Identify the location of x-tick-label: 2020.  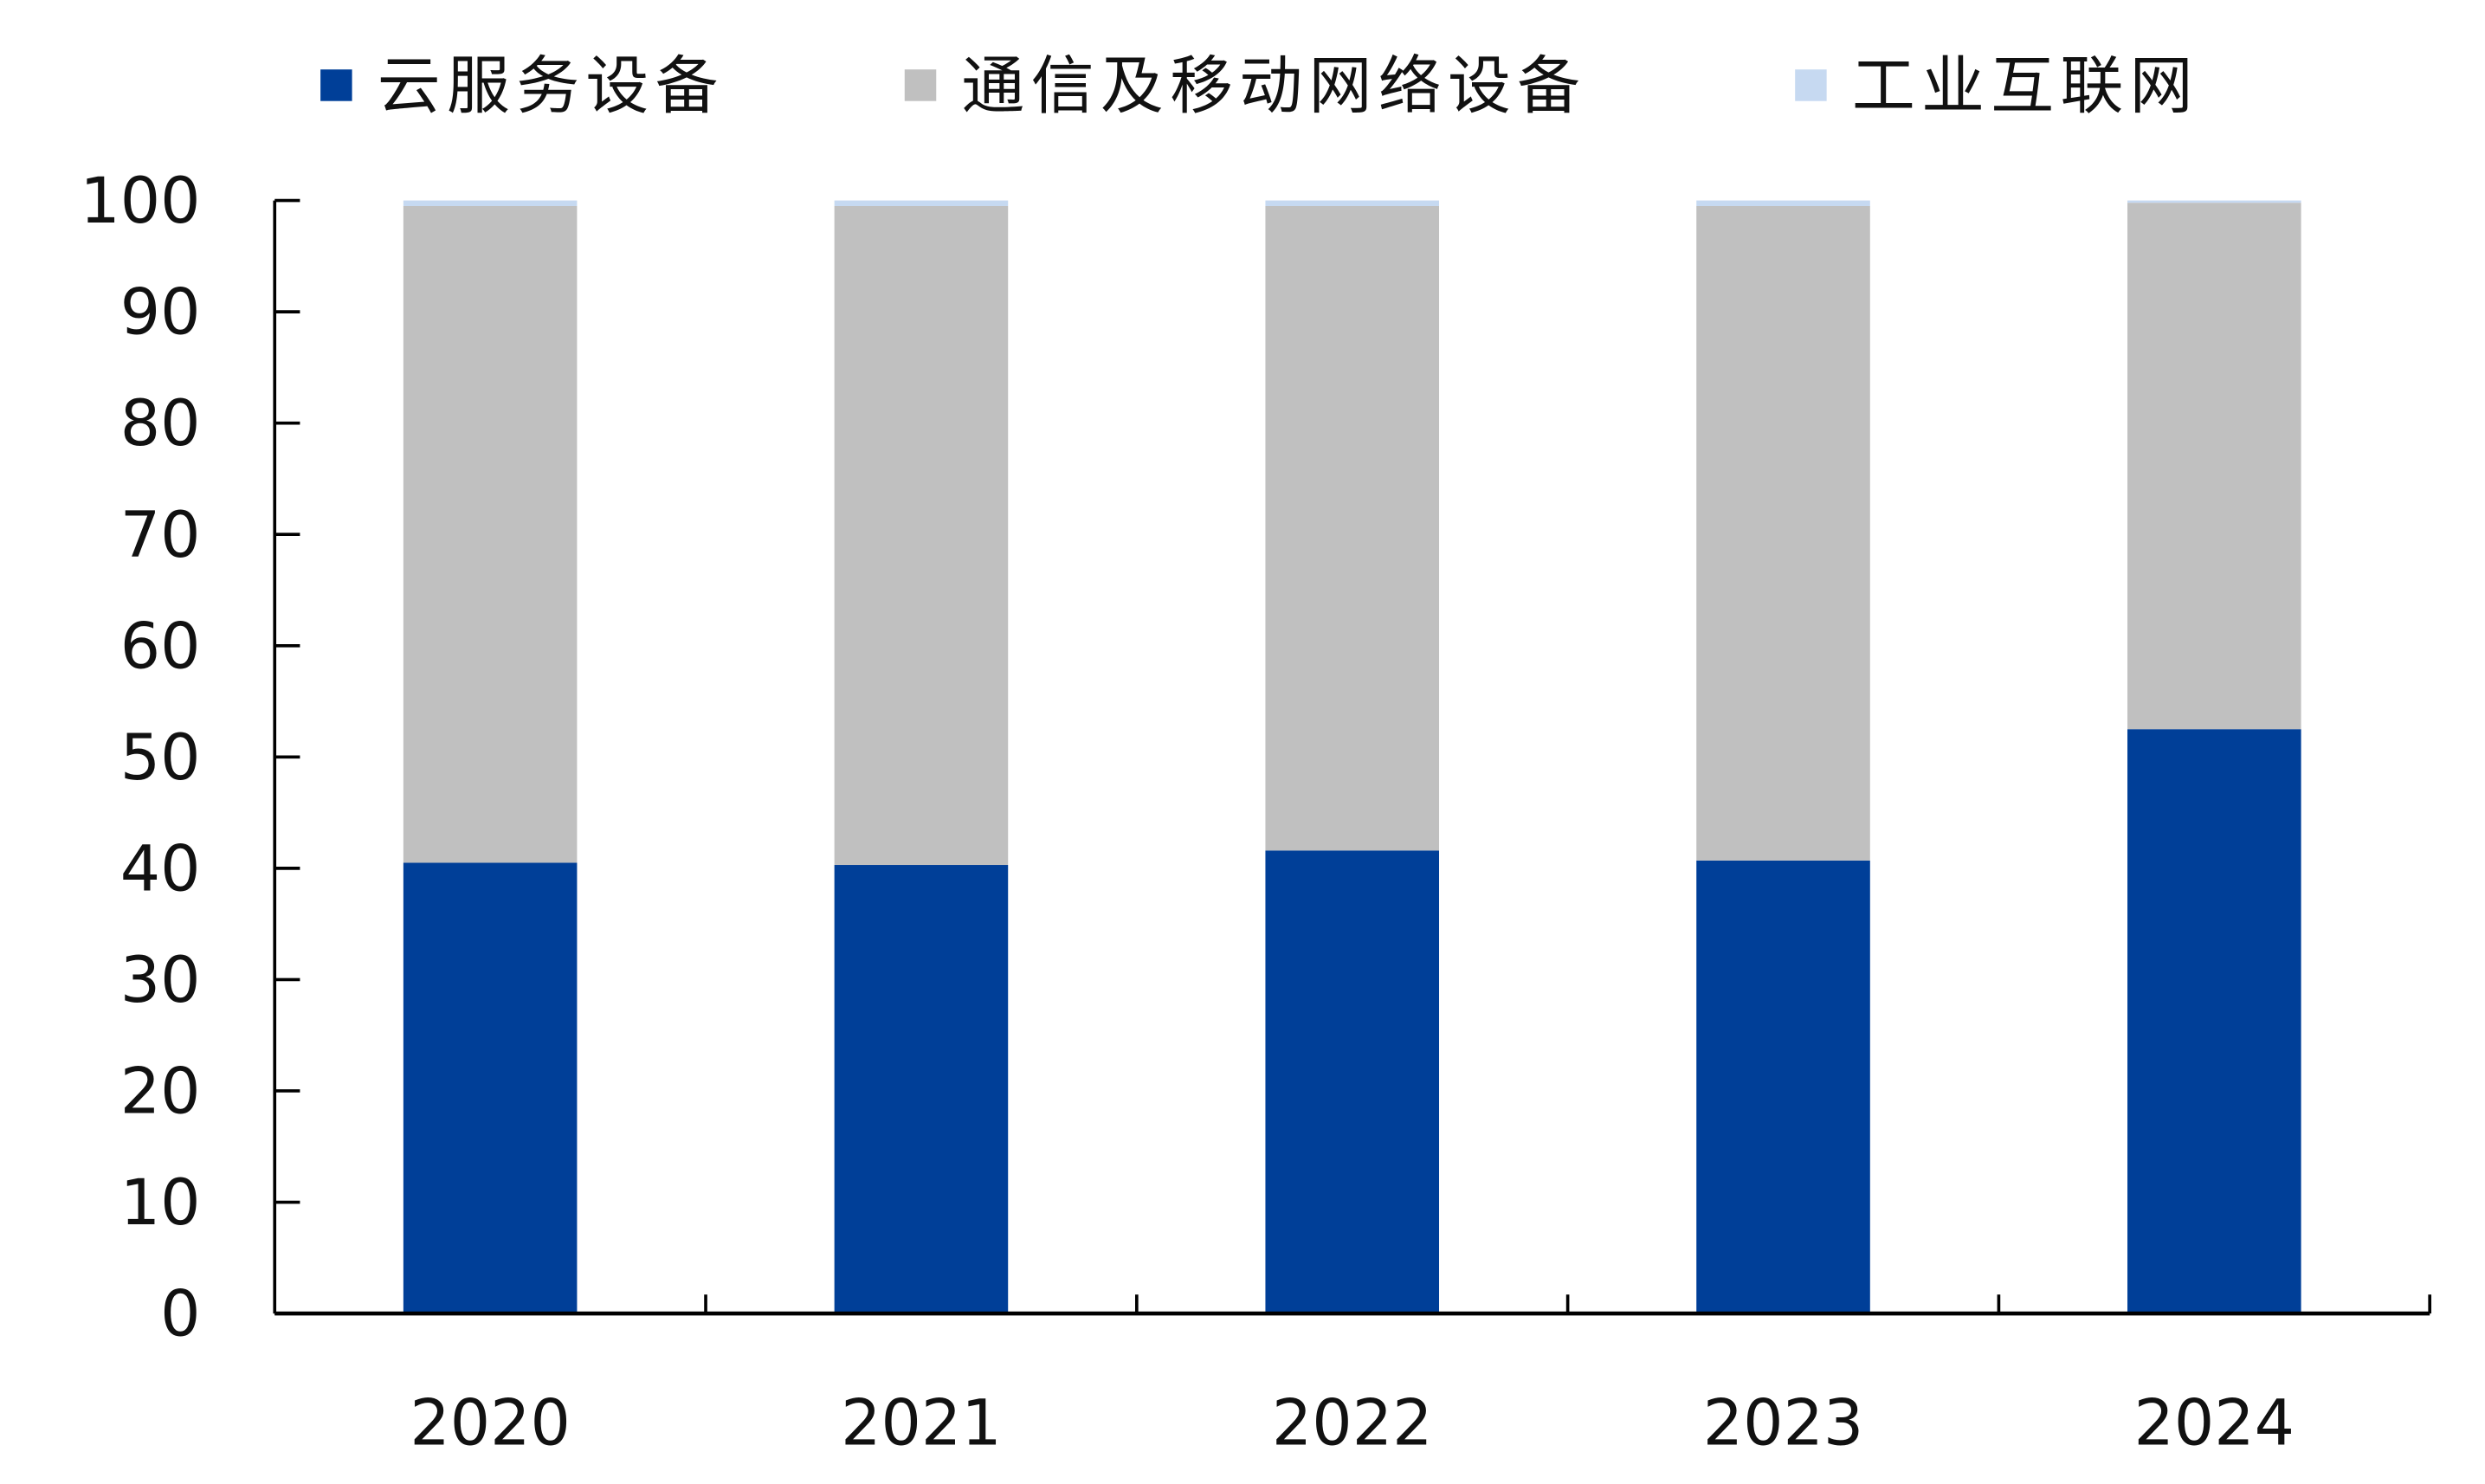
(490, 1423).